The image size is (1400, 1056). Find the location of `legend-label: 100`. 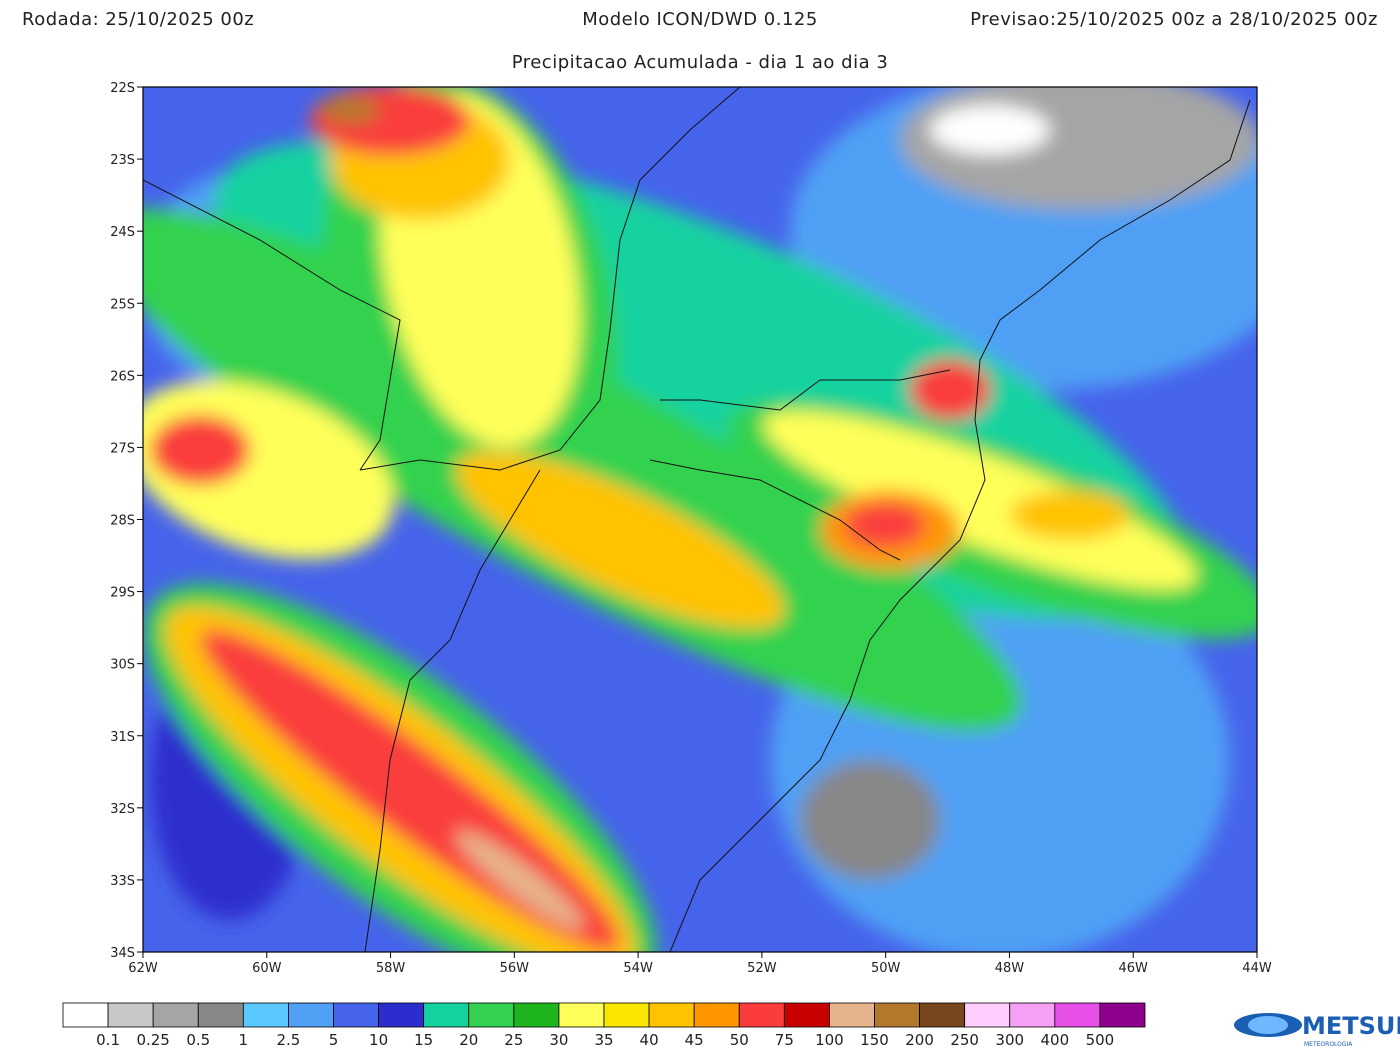

legend-label: 100 is located at coordinates (829, 1040).